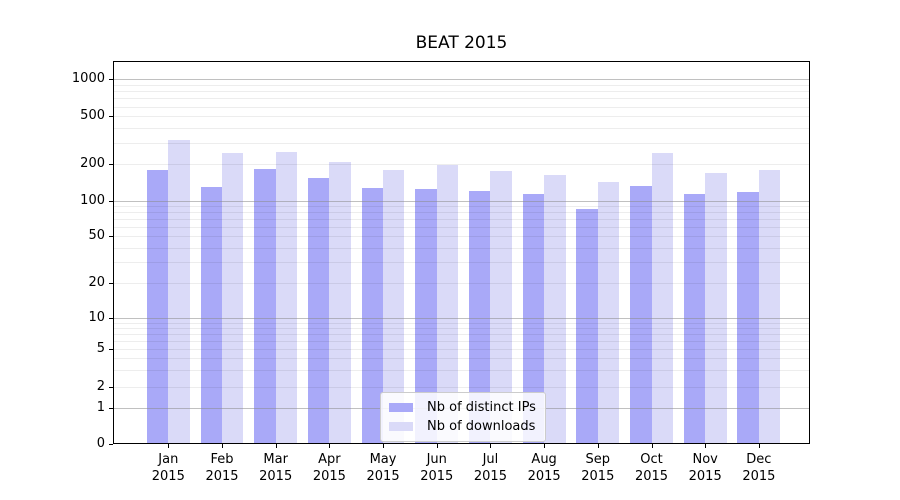  I want to click on y-tick-label: 1, so click(100, 408).